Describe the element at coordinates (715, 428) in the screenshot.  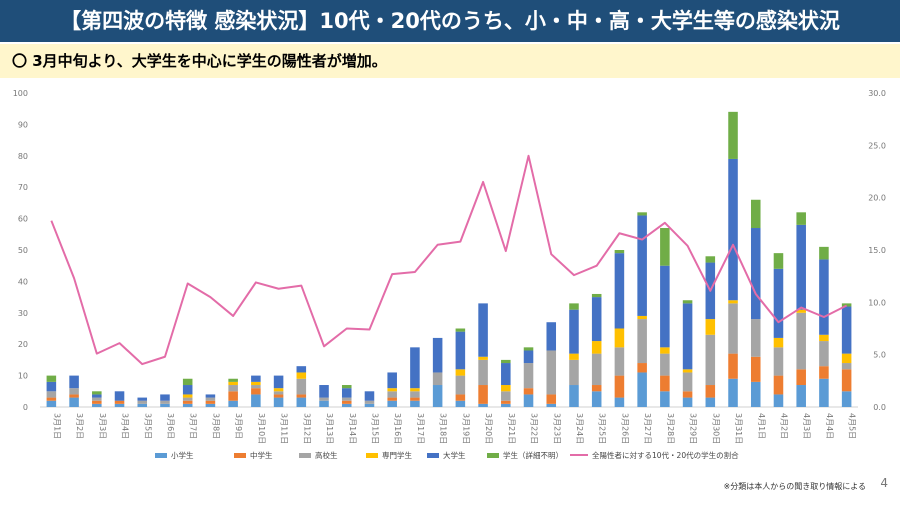
I see `x-tick-label: 3月30日` at that location.